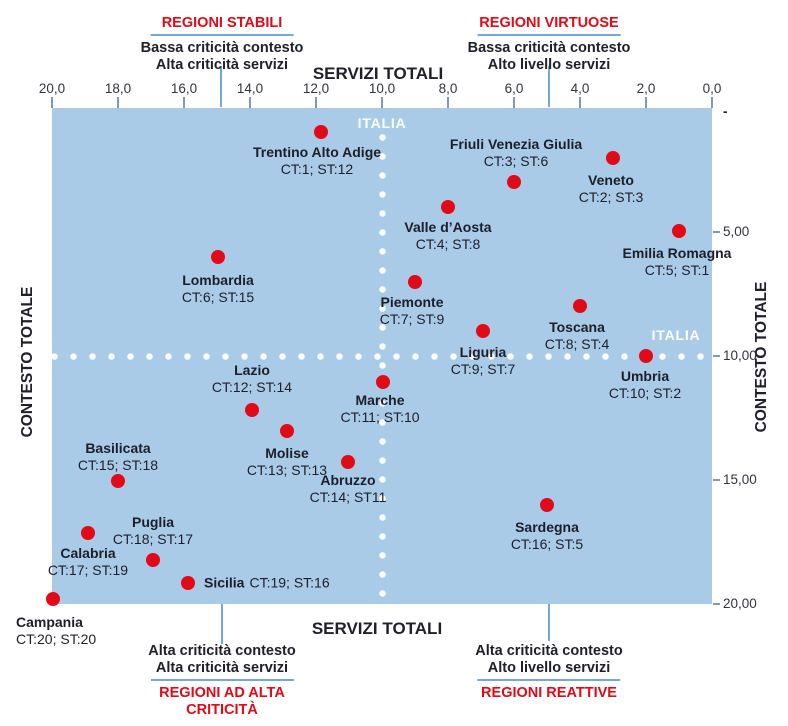 This screenshot has height=726, width=788. What do you see at coordinates (222, 701) in the screenshot?
I see `quadrant-title: REGIONI AD ALTA CRITICITÀ` at bounding box center [222, 701].